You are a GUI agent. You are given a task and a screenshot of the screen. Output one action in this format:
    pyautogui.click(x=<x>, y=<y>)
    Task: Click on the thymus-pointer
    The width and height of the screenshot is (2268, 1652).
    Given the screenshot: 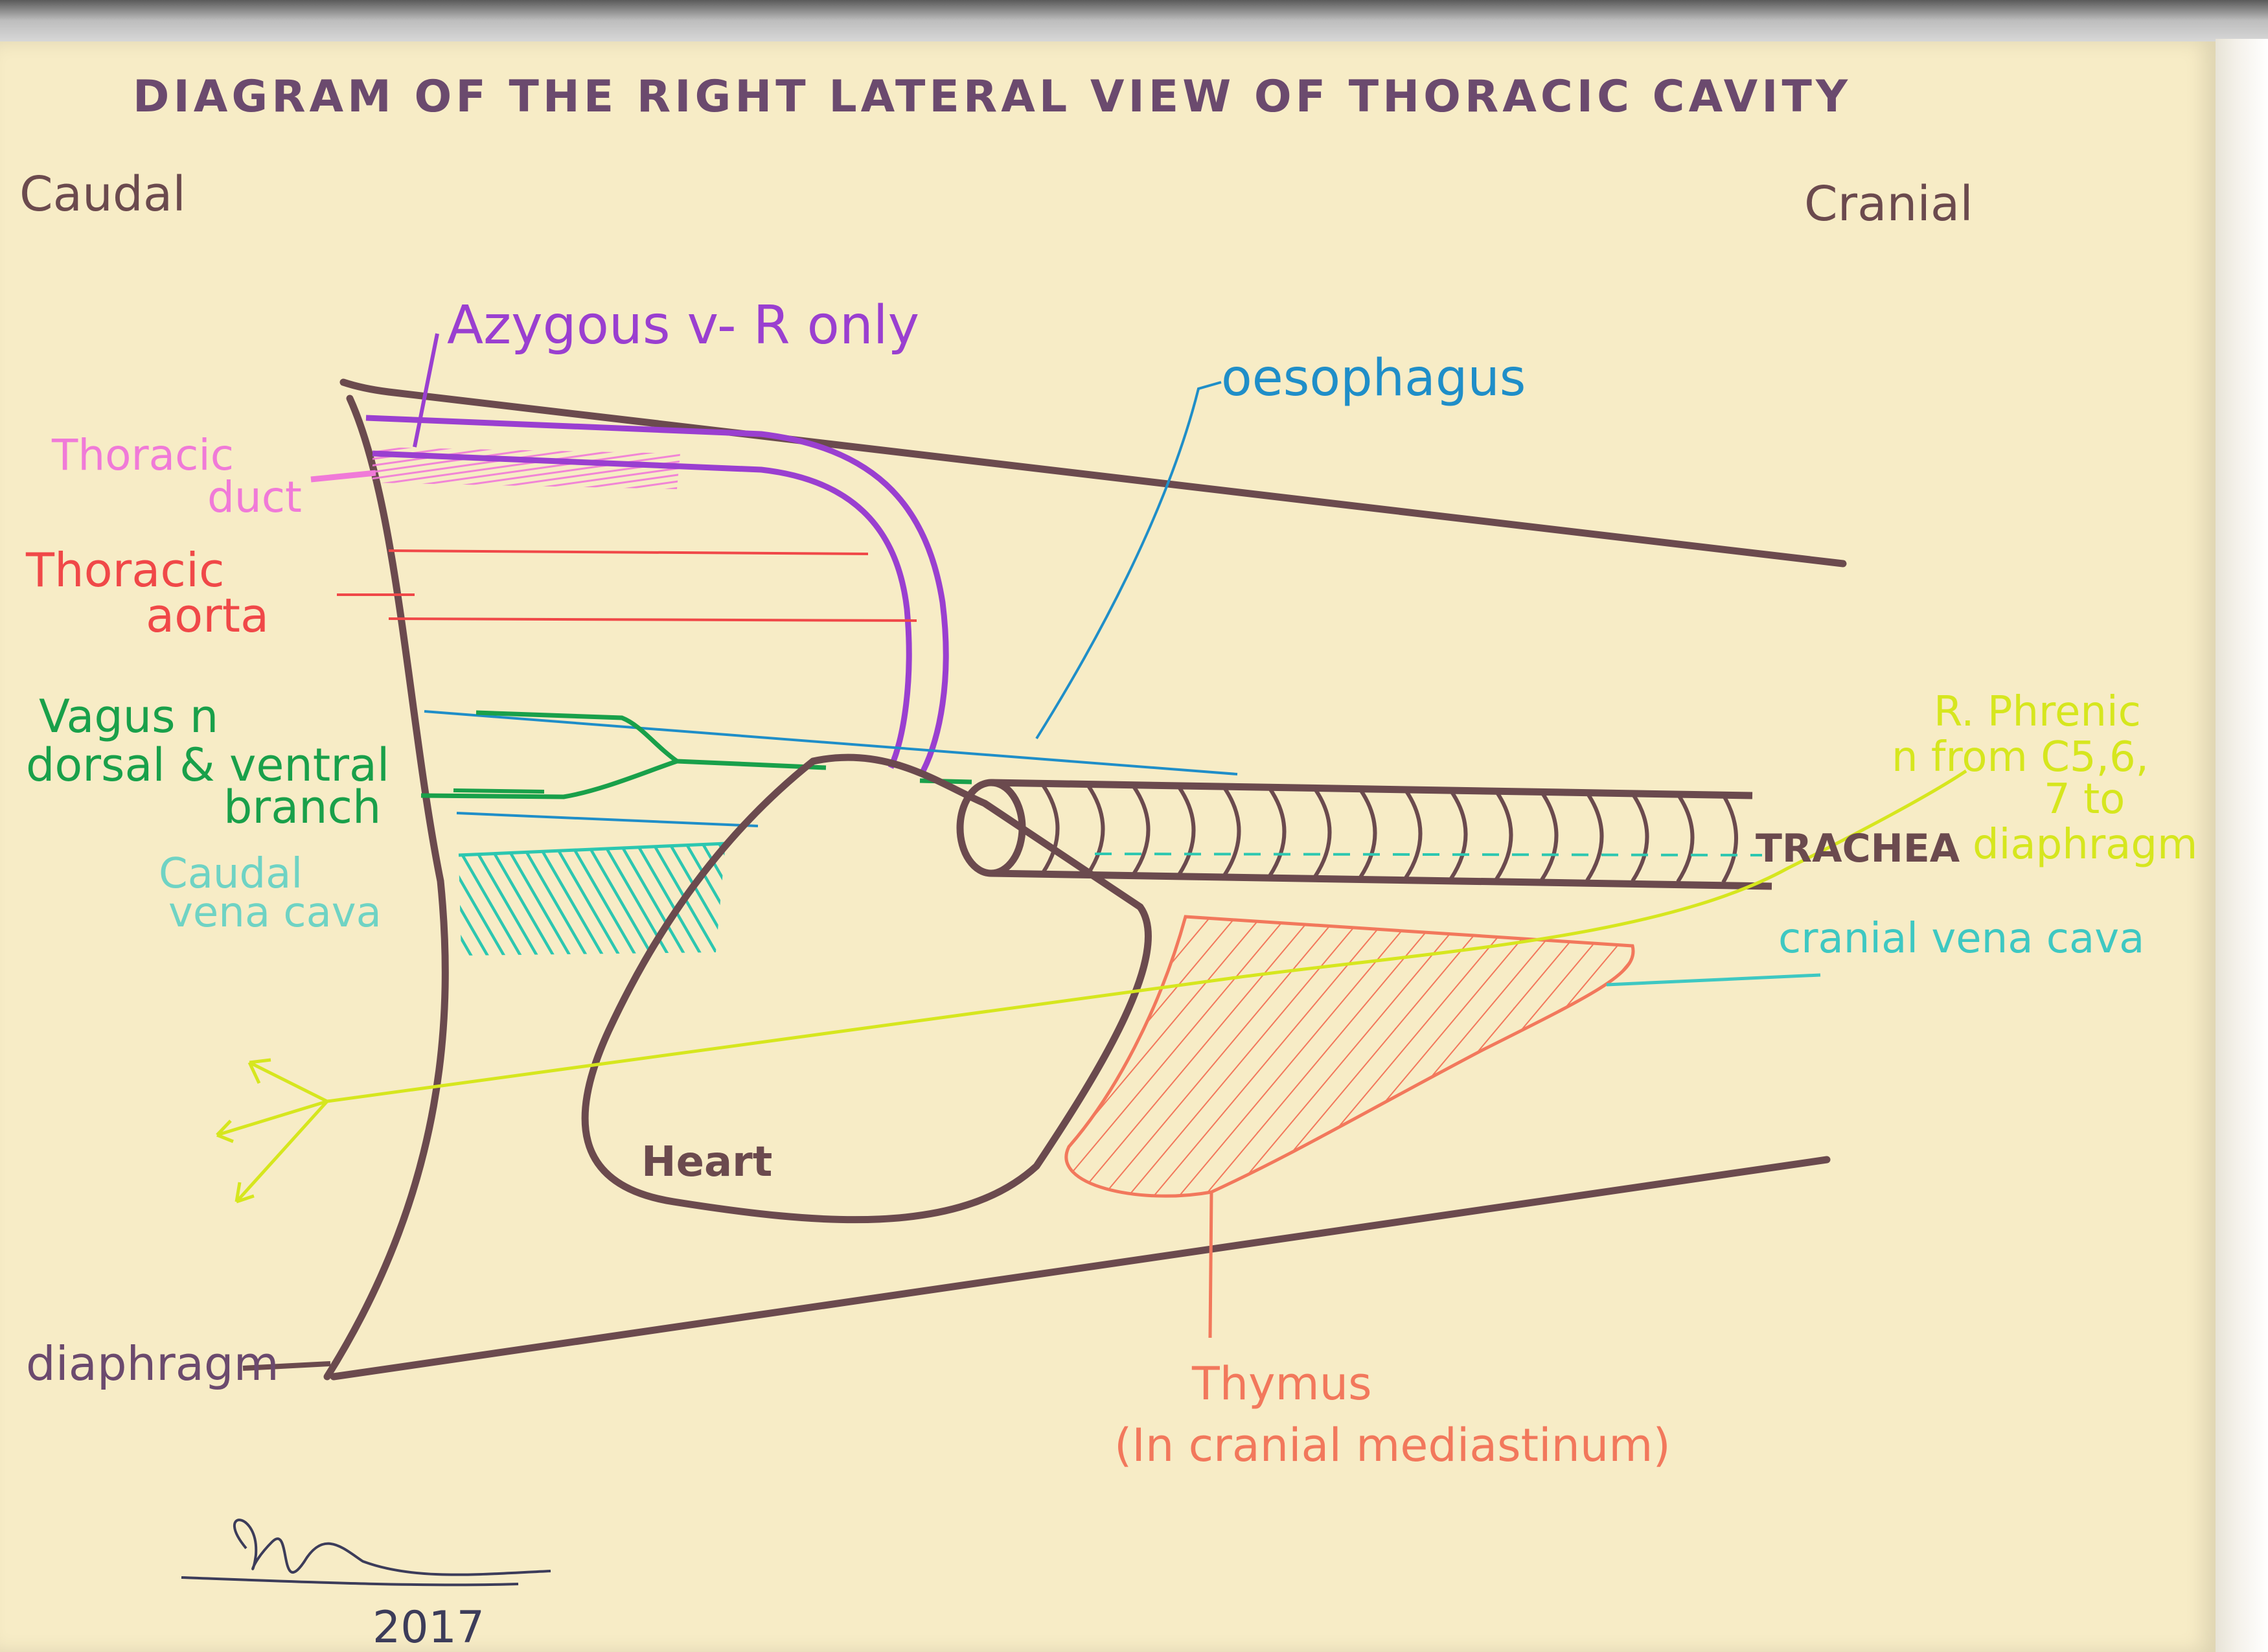 What is the action you would take?
    pyautogui.click(x=1210, y=1264)
    